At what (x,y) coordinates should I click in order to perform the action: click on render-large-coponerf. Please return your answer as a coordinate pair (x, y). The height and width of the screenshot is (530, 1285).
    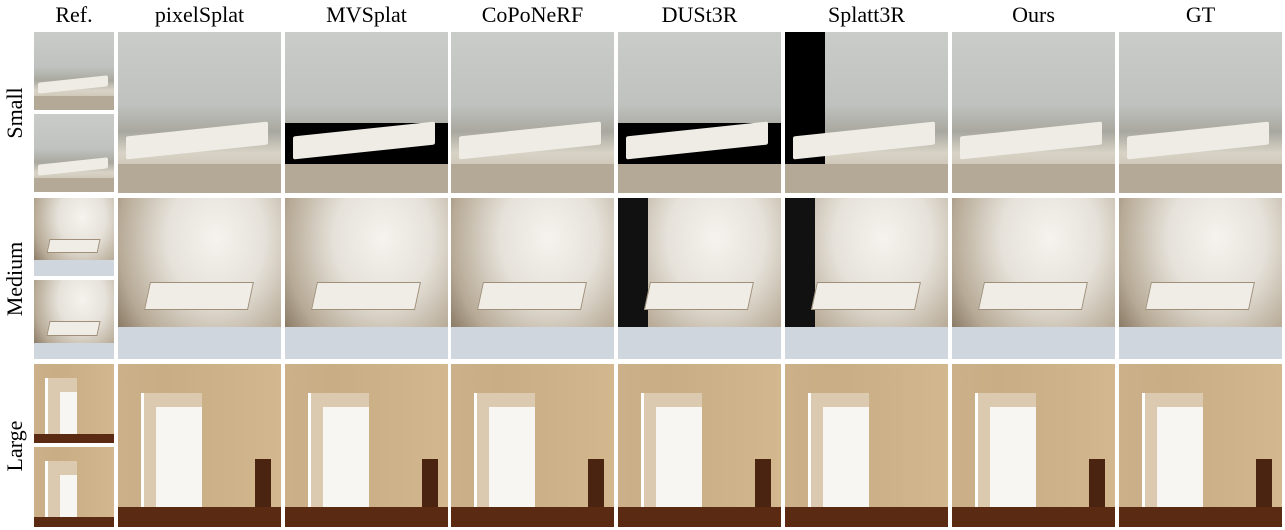
    Looking at the image, I should click on (532, 445).